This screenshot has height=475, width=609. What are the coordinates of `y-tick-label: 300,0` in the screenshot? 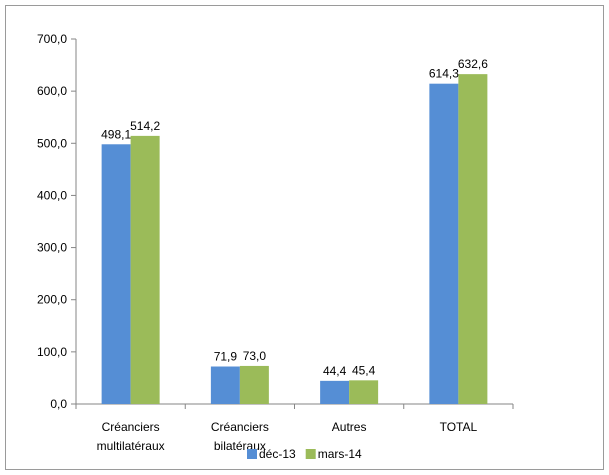 It's located at (52, 248).